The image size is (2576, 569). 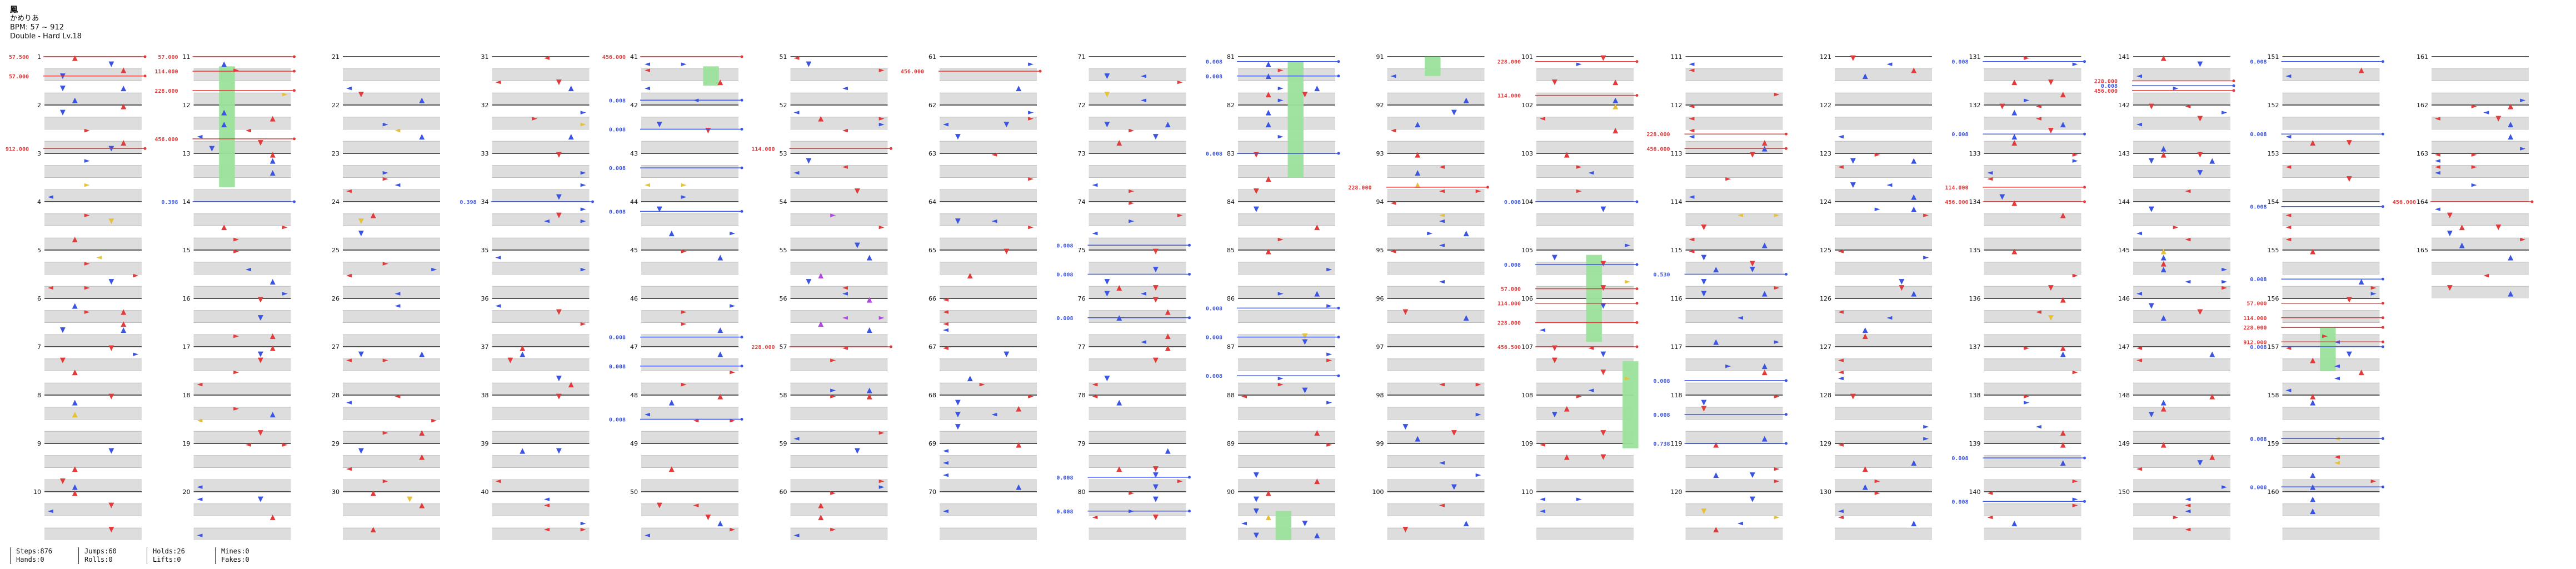 What do you see at coordinates (1877, 466) in the screenshot?
I see `measure-notes: ◄▲▲►▲` at bounding box center [1877, 466].